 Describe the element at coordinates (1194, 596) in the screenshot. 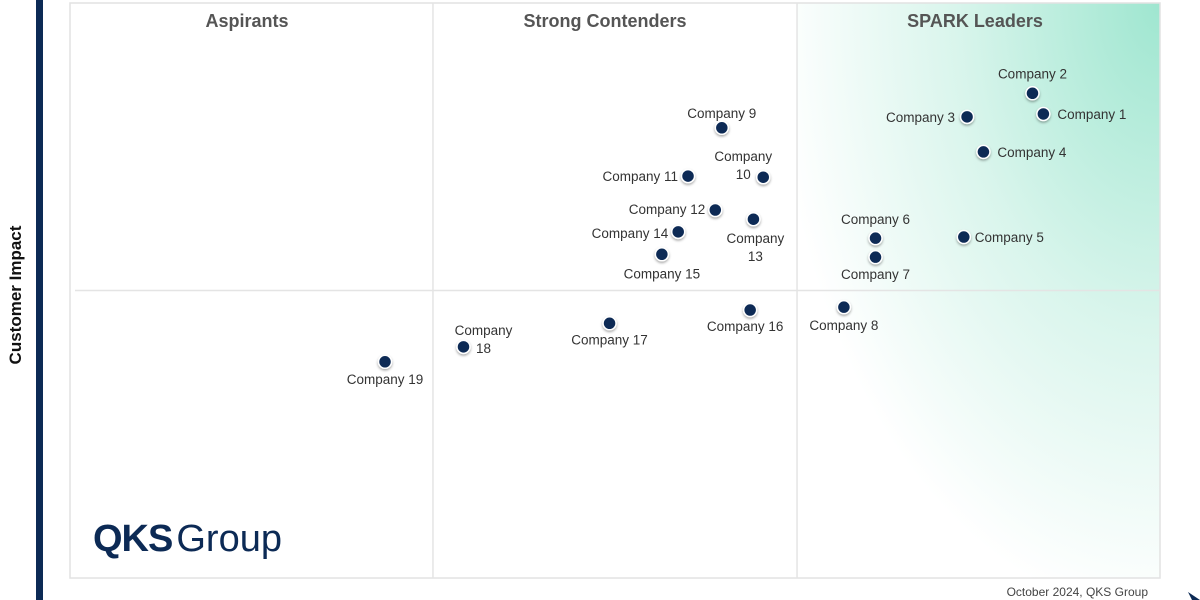

I see `arrow-icon` at that location.